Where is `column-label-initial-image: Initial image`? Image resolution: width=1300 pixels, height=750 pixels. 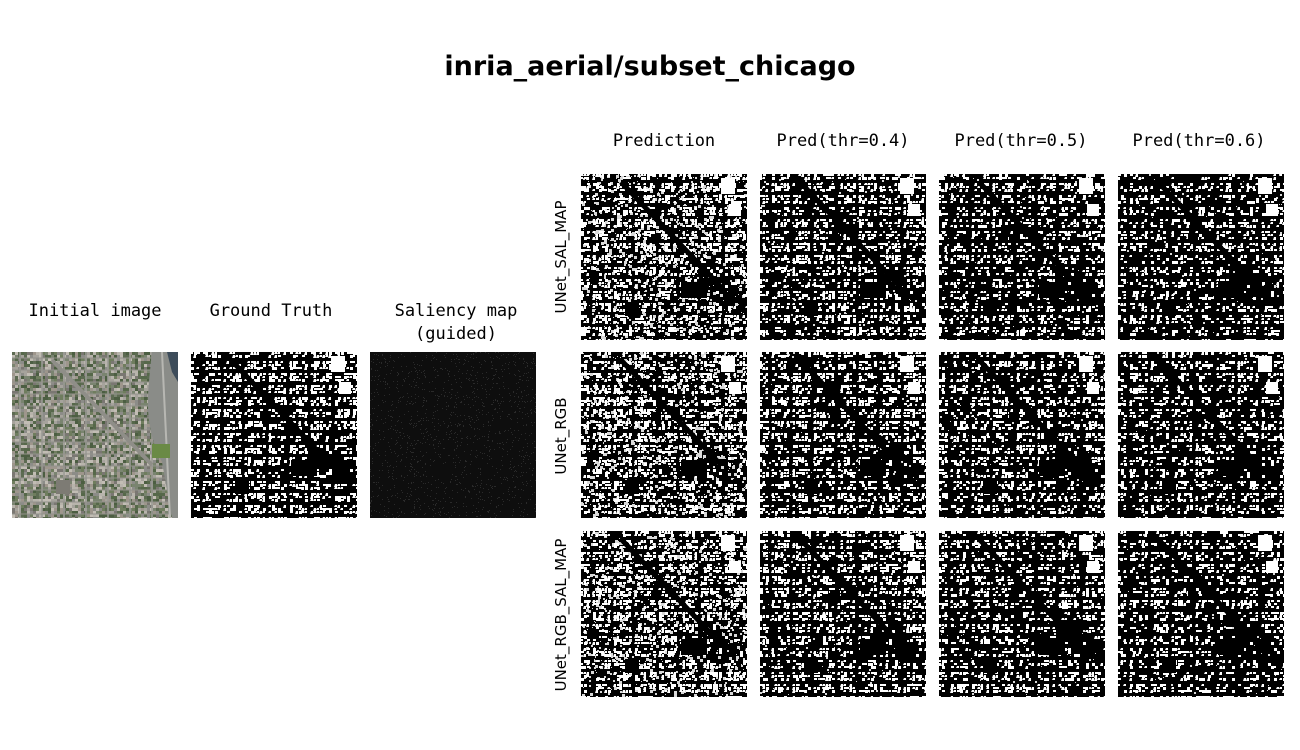
column-label-initial-image: Initial image is located at coordinates (95, 311).